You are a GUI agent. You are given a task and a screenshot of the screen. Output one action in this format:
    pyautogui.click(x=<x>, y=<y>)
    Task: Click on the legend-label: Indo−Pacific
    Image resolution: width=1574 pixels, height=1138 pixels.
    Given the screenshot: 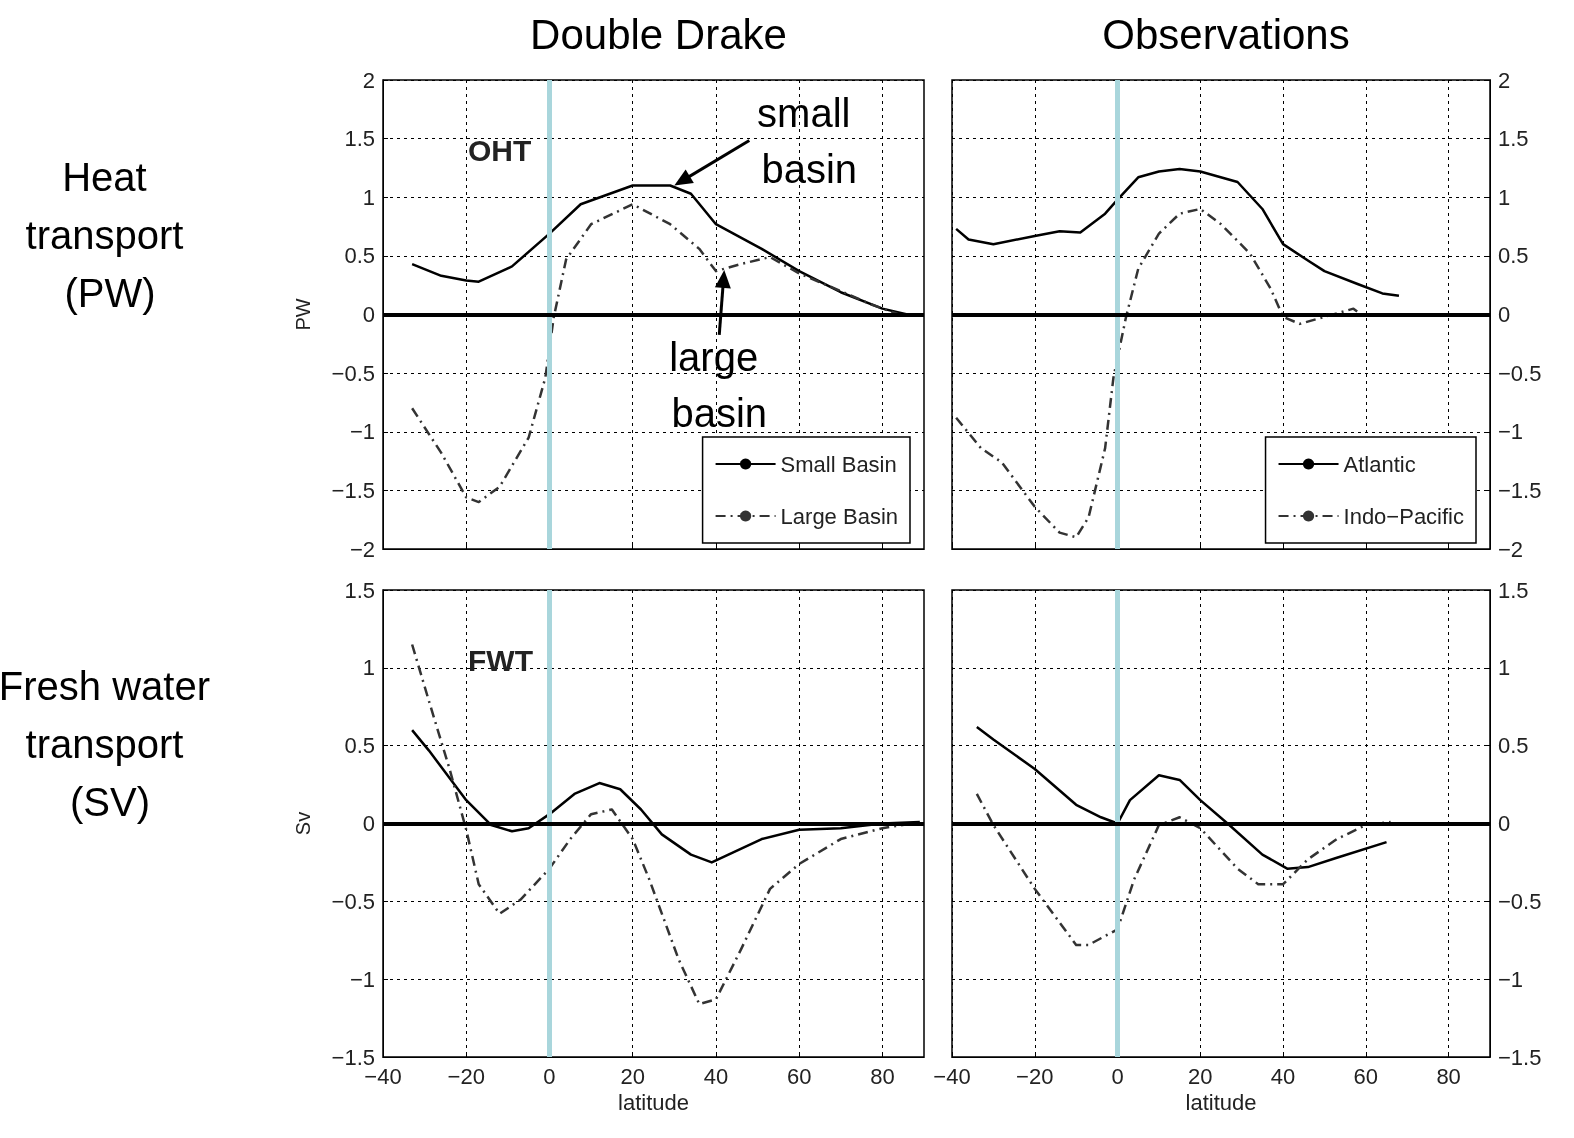 What is the action you would take?
    pyautogui.click(x=1404, y=516)
    